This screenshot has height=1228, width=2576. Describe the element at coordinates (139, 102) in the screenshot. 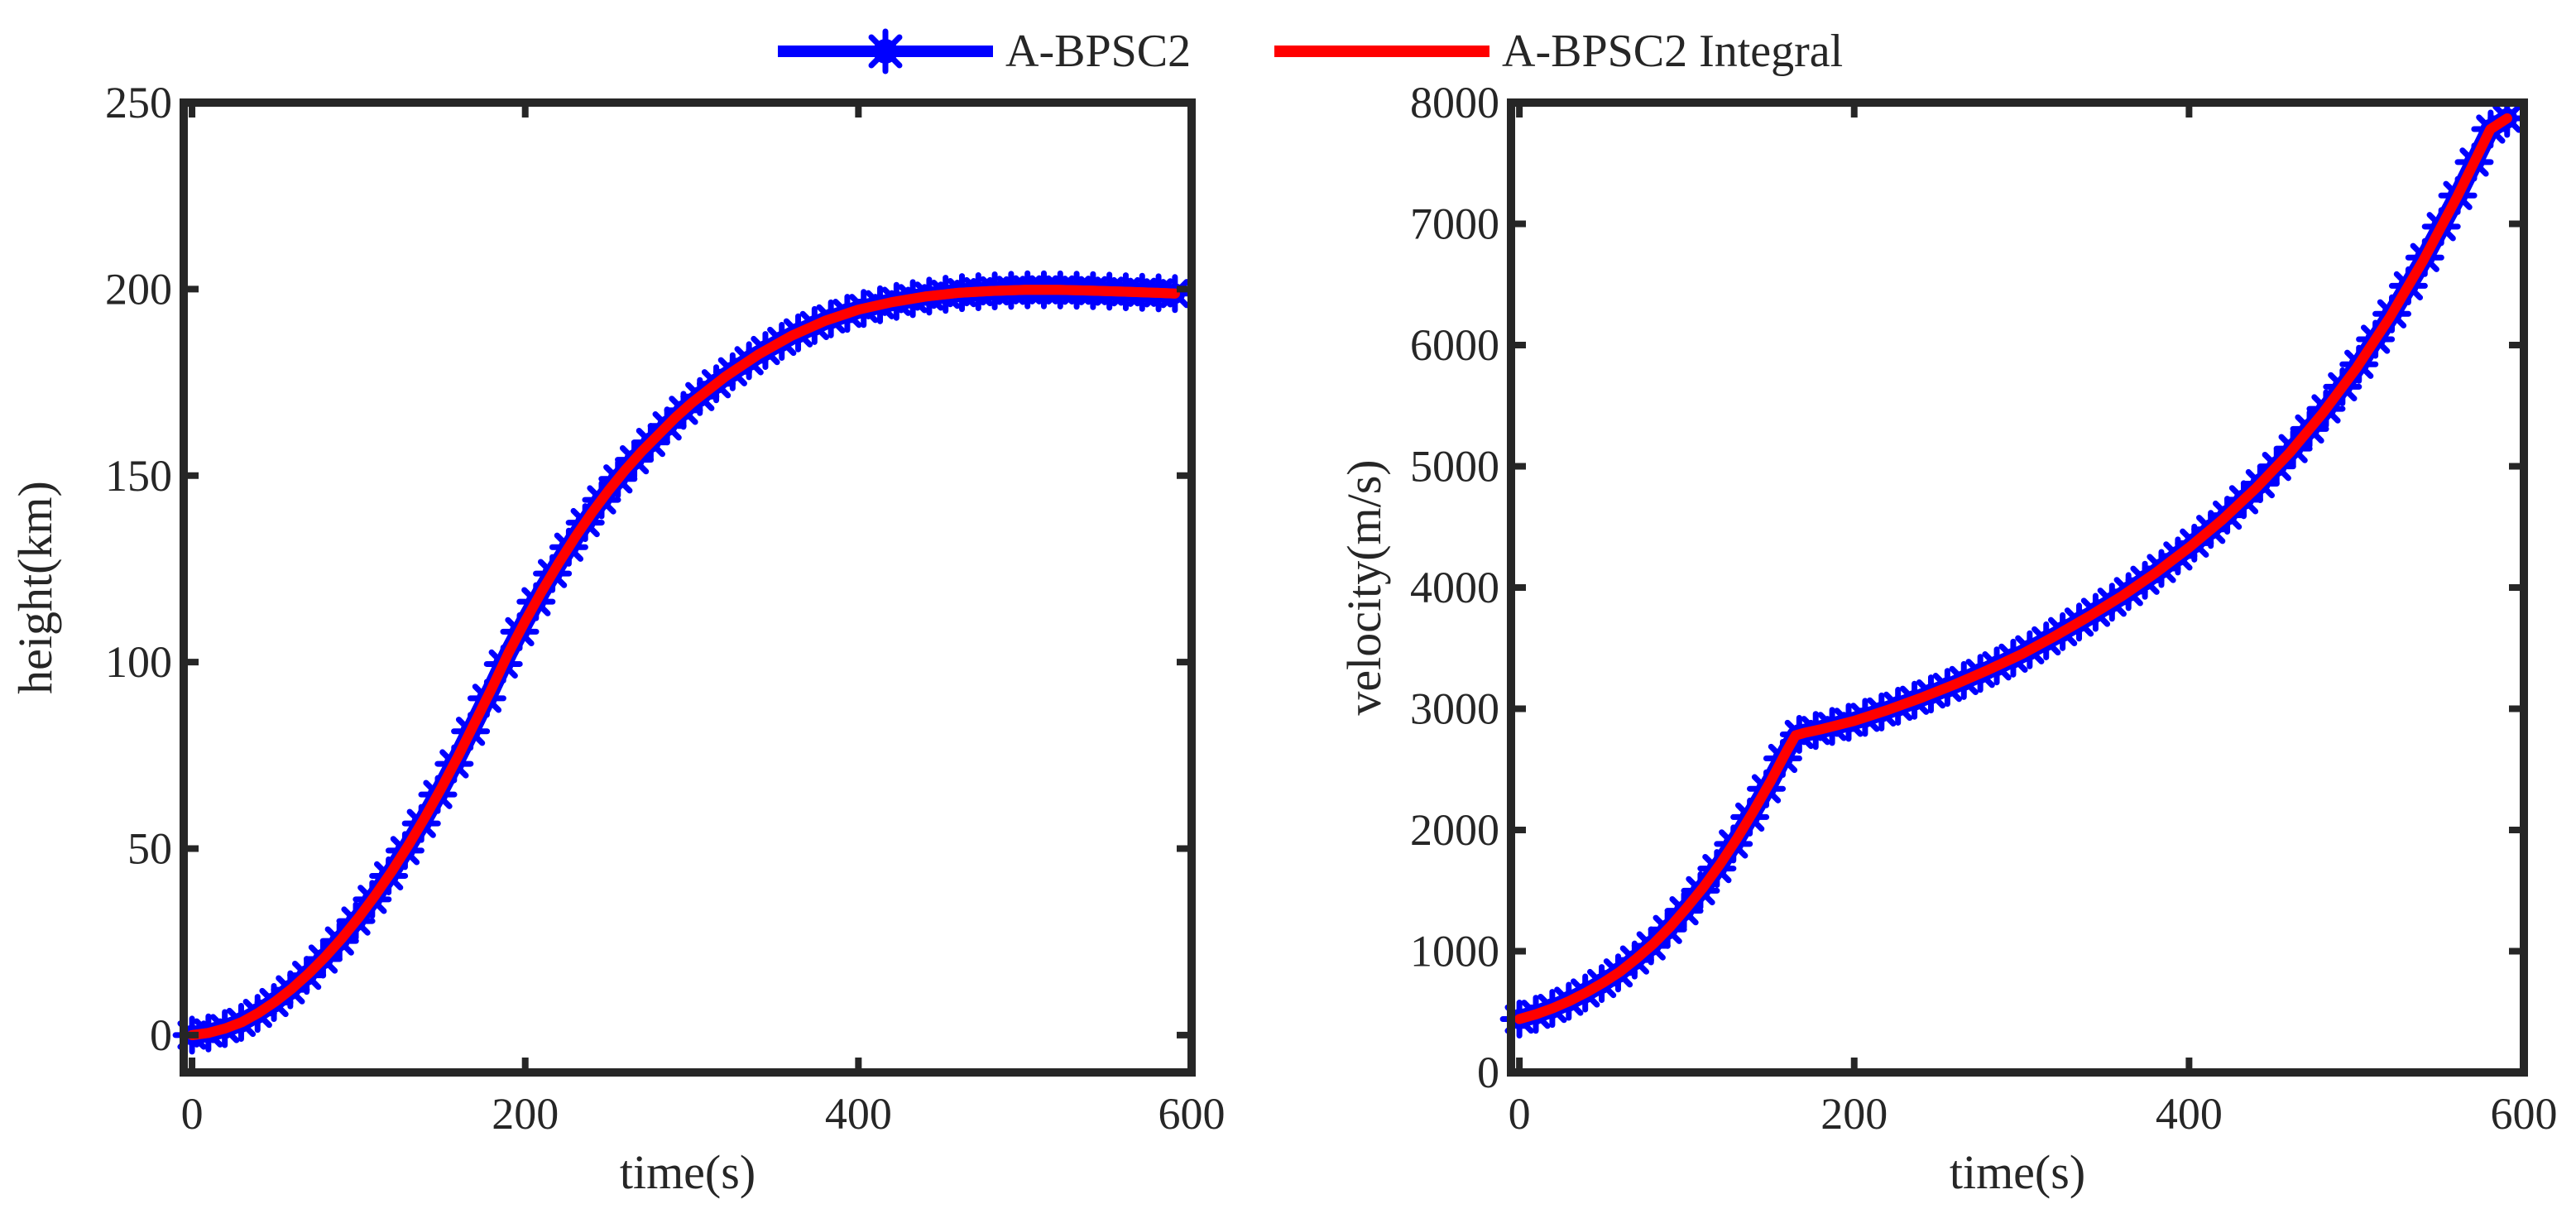

I see `height-y-tick-label: 250` at that location.